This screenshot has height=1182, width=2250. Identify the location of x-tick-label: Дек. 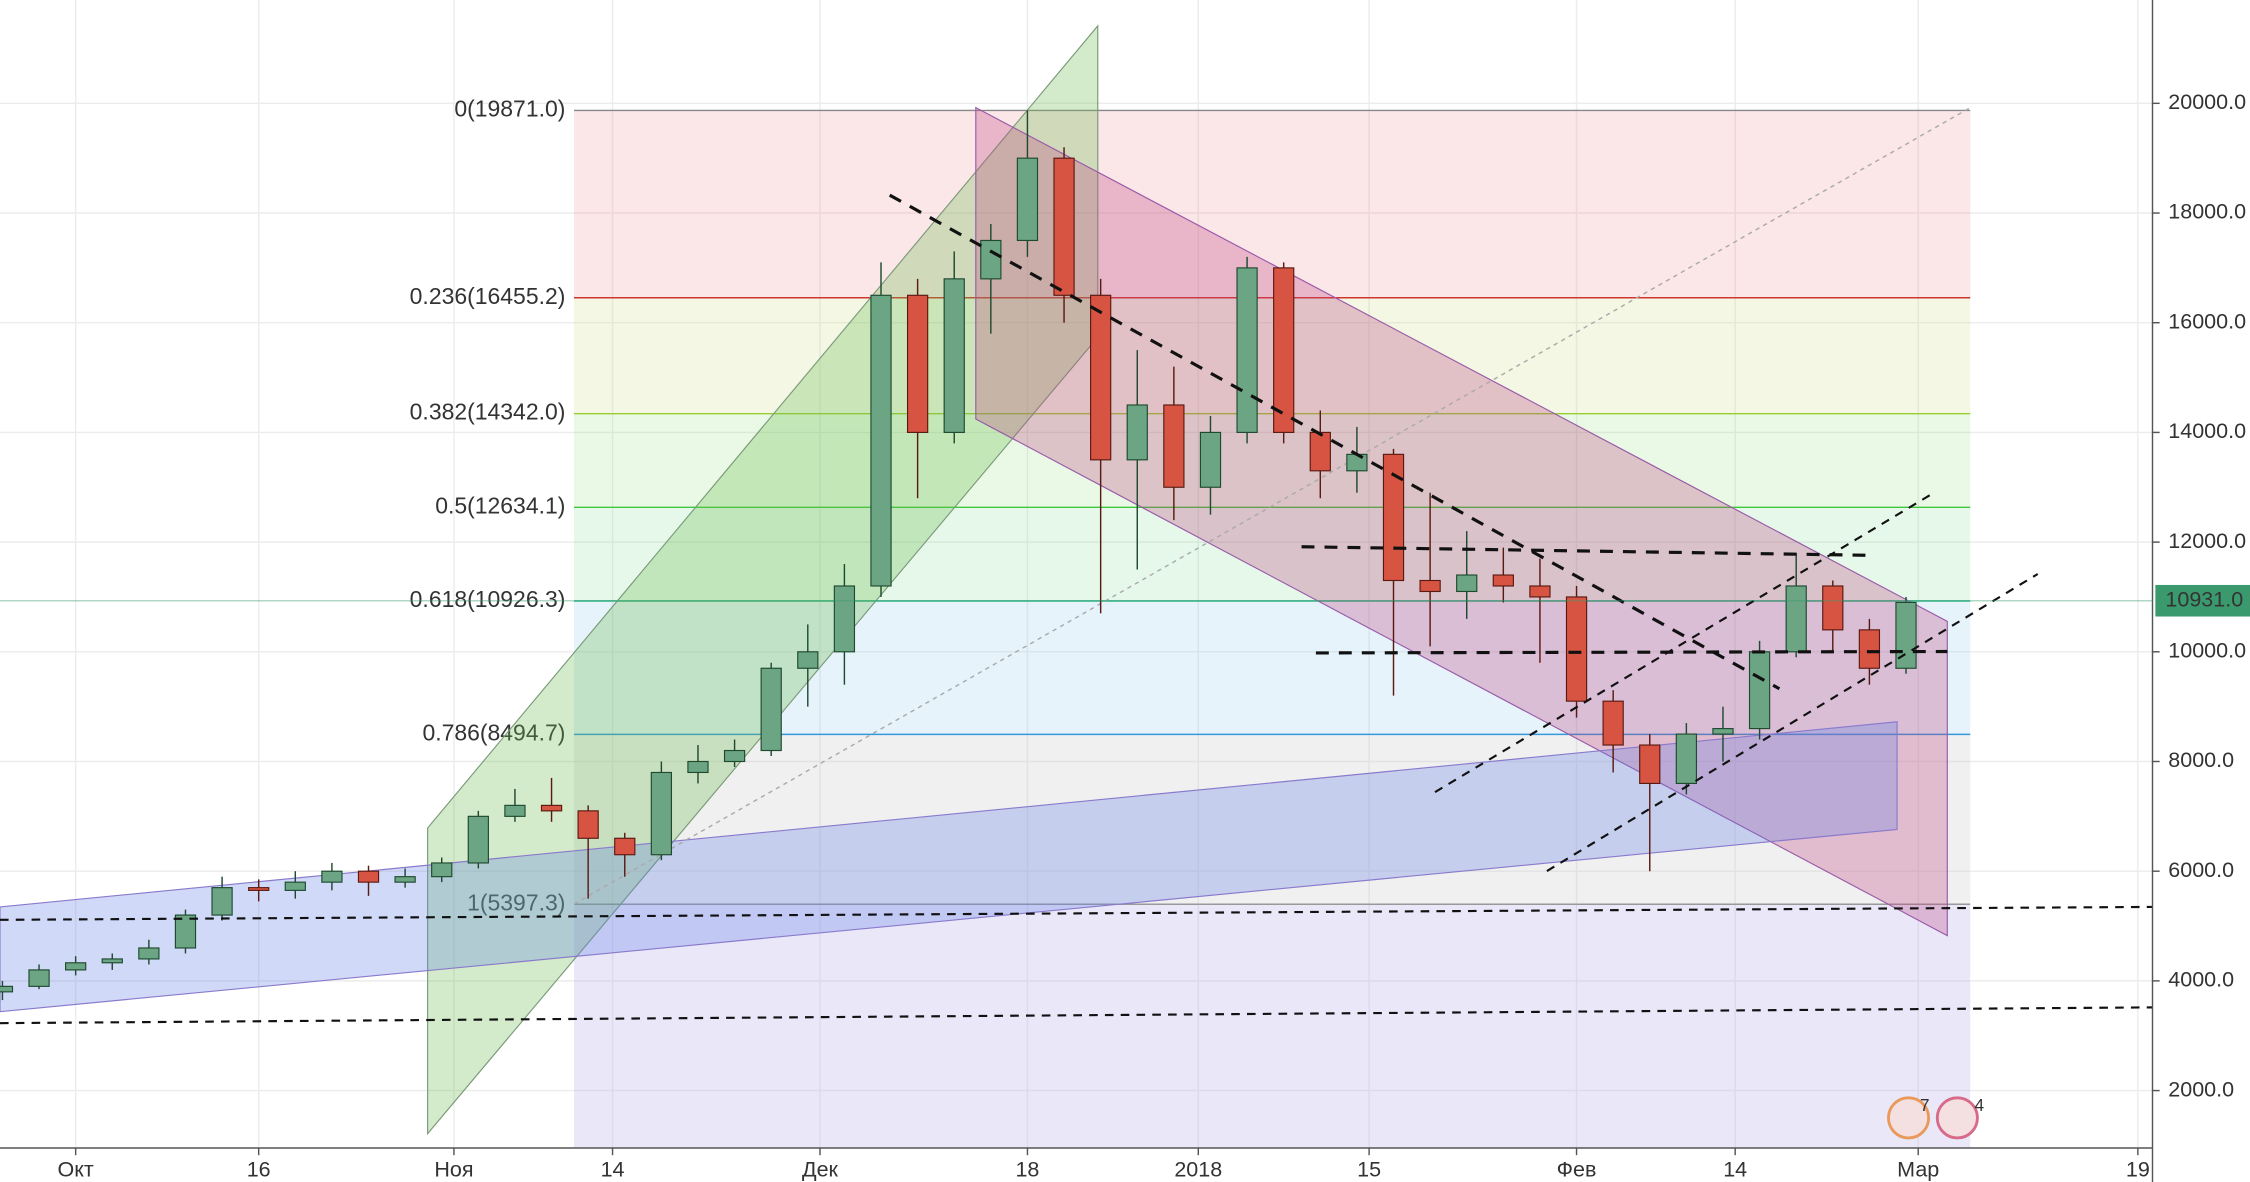
(820, 1170).